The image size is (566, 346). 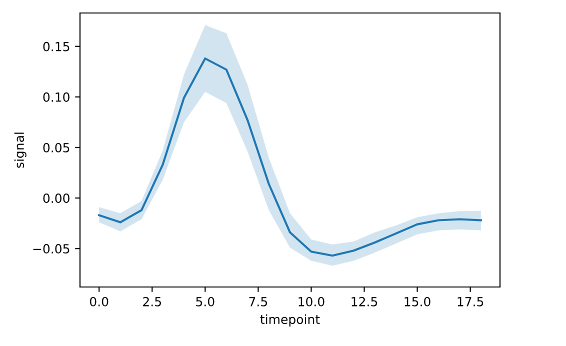 What do you see at coordinates (152, 301) in the screenshot?
I see `x-tick-label: 2.5` at bounding box center [152, 301].